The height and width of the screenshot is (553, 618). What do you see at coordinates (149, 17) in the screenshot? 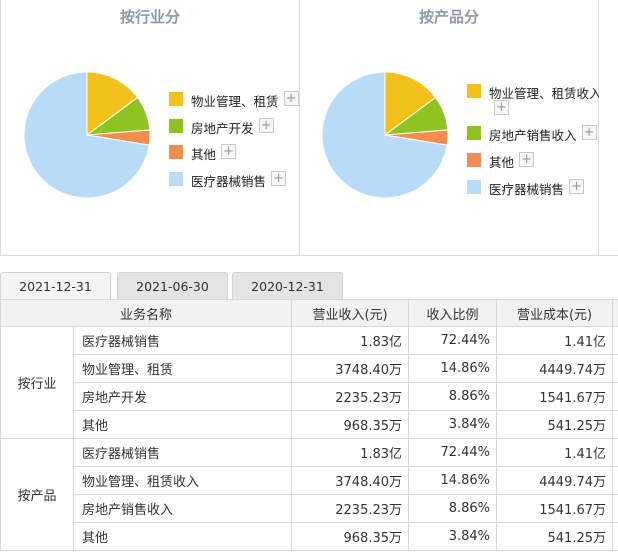
I see `industry-chart-title: 按行业分` at bounding box center [149, 17].